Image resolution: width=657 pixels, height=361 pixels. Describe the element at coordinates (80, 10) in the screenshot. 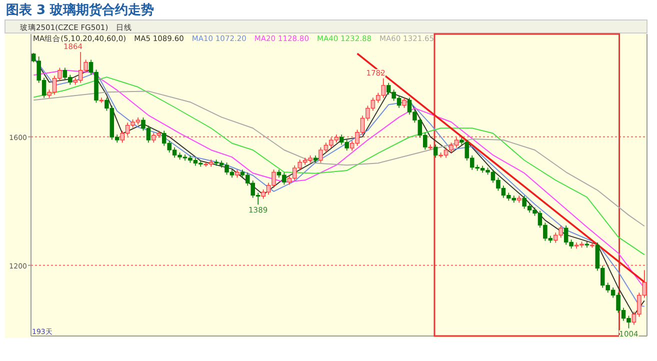

I see `chart-title: 图表 3 玻璃期货合约走势` at that location.